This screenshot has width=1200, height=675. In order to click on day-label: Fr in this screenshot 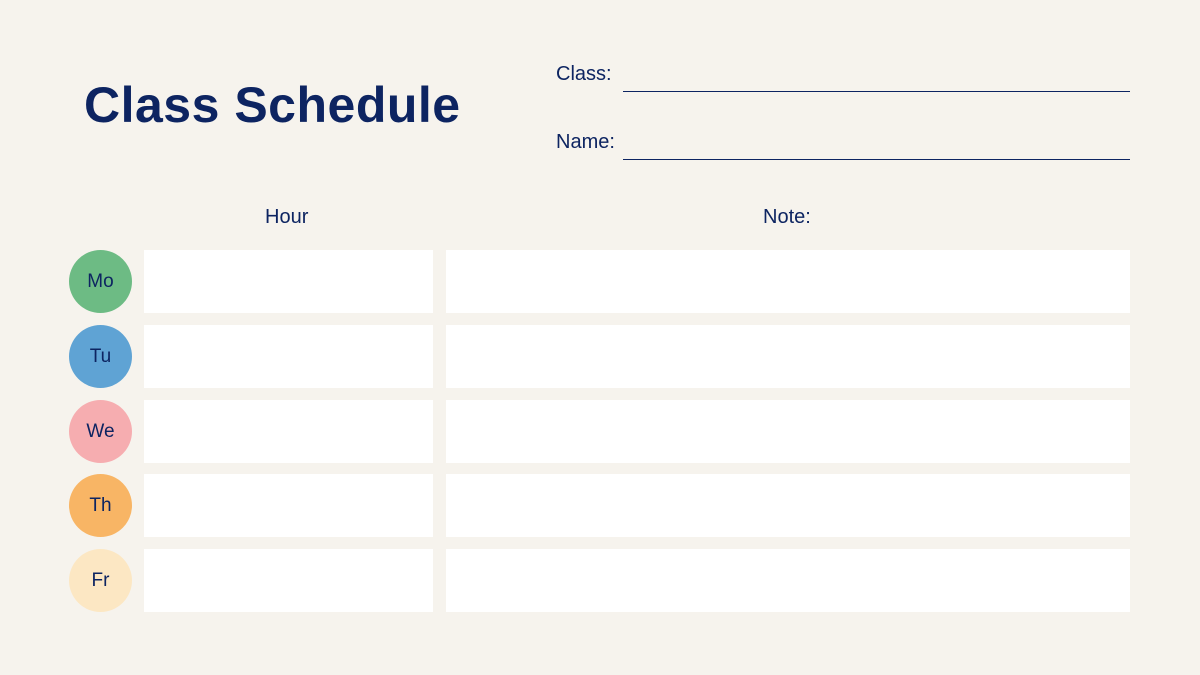, I will do `click(100, 580)`.